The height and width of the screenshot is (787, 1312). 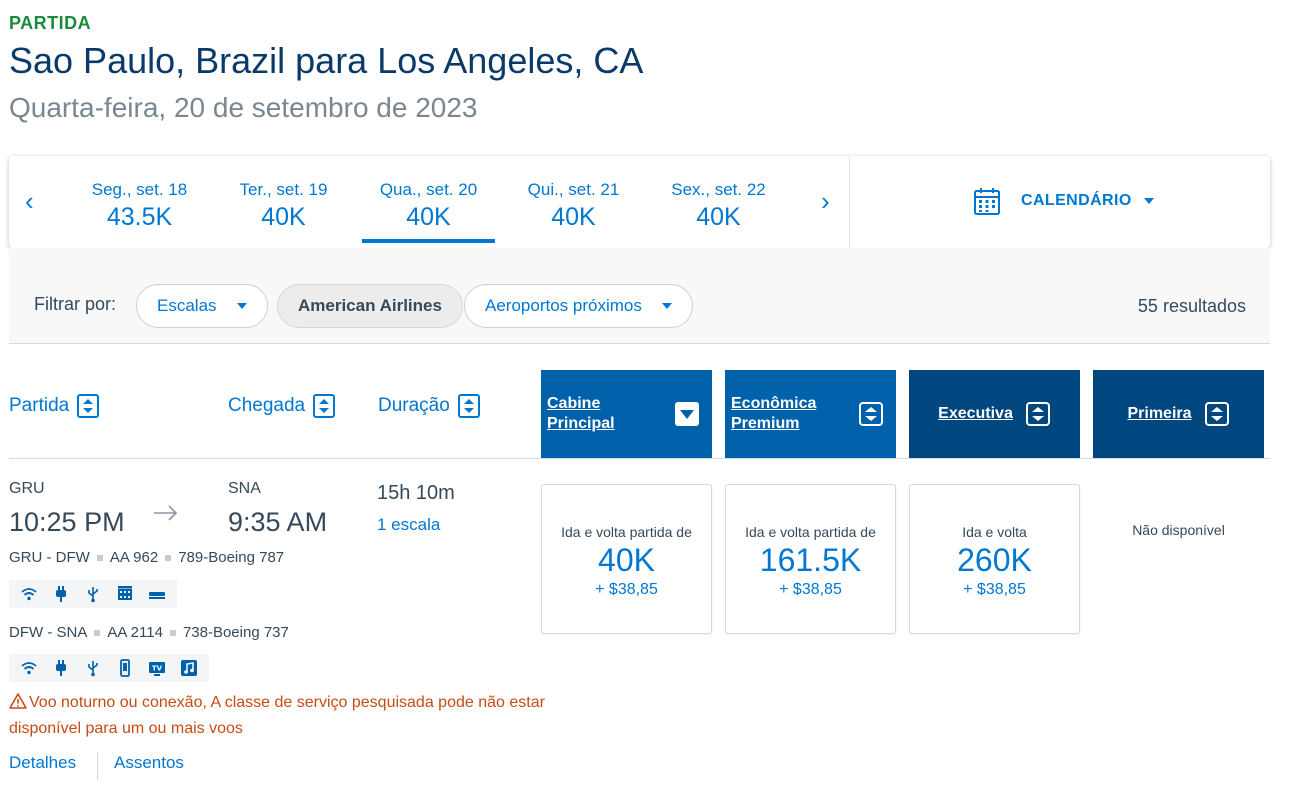 What do you see at coordinates (29, 201) in the screenshot?
I see `prev-dates-button: ‹` at bounding box center [29, 201].